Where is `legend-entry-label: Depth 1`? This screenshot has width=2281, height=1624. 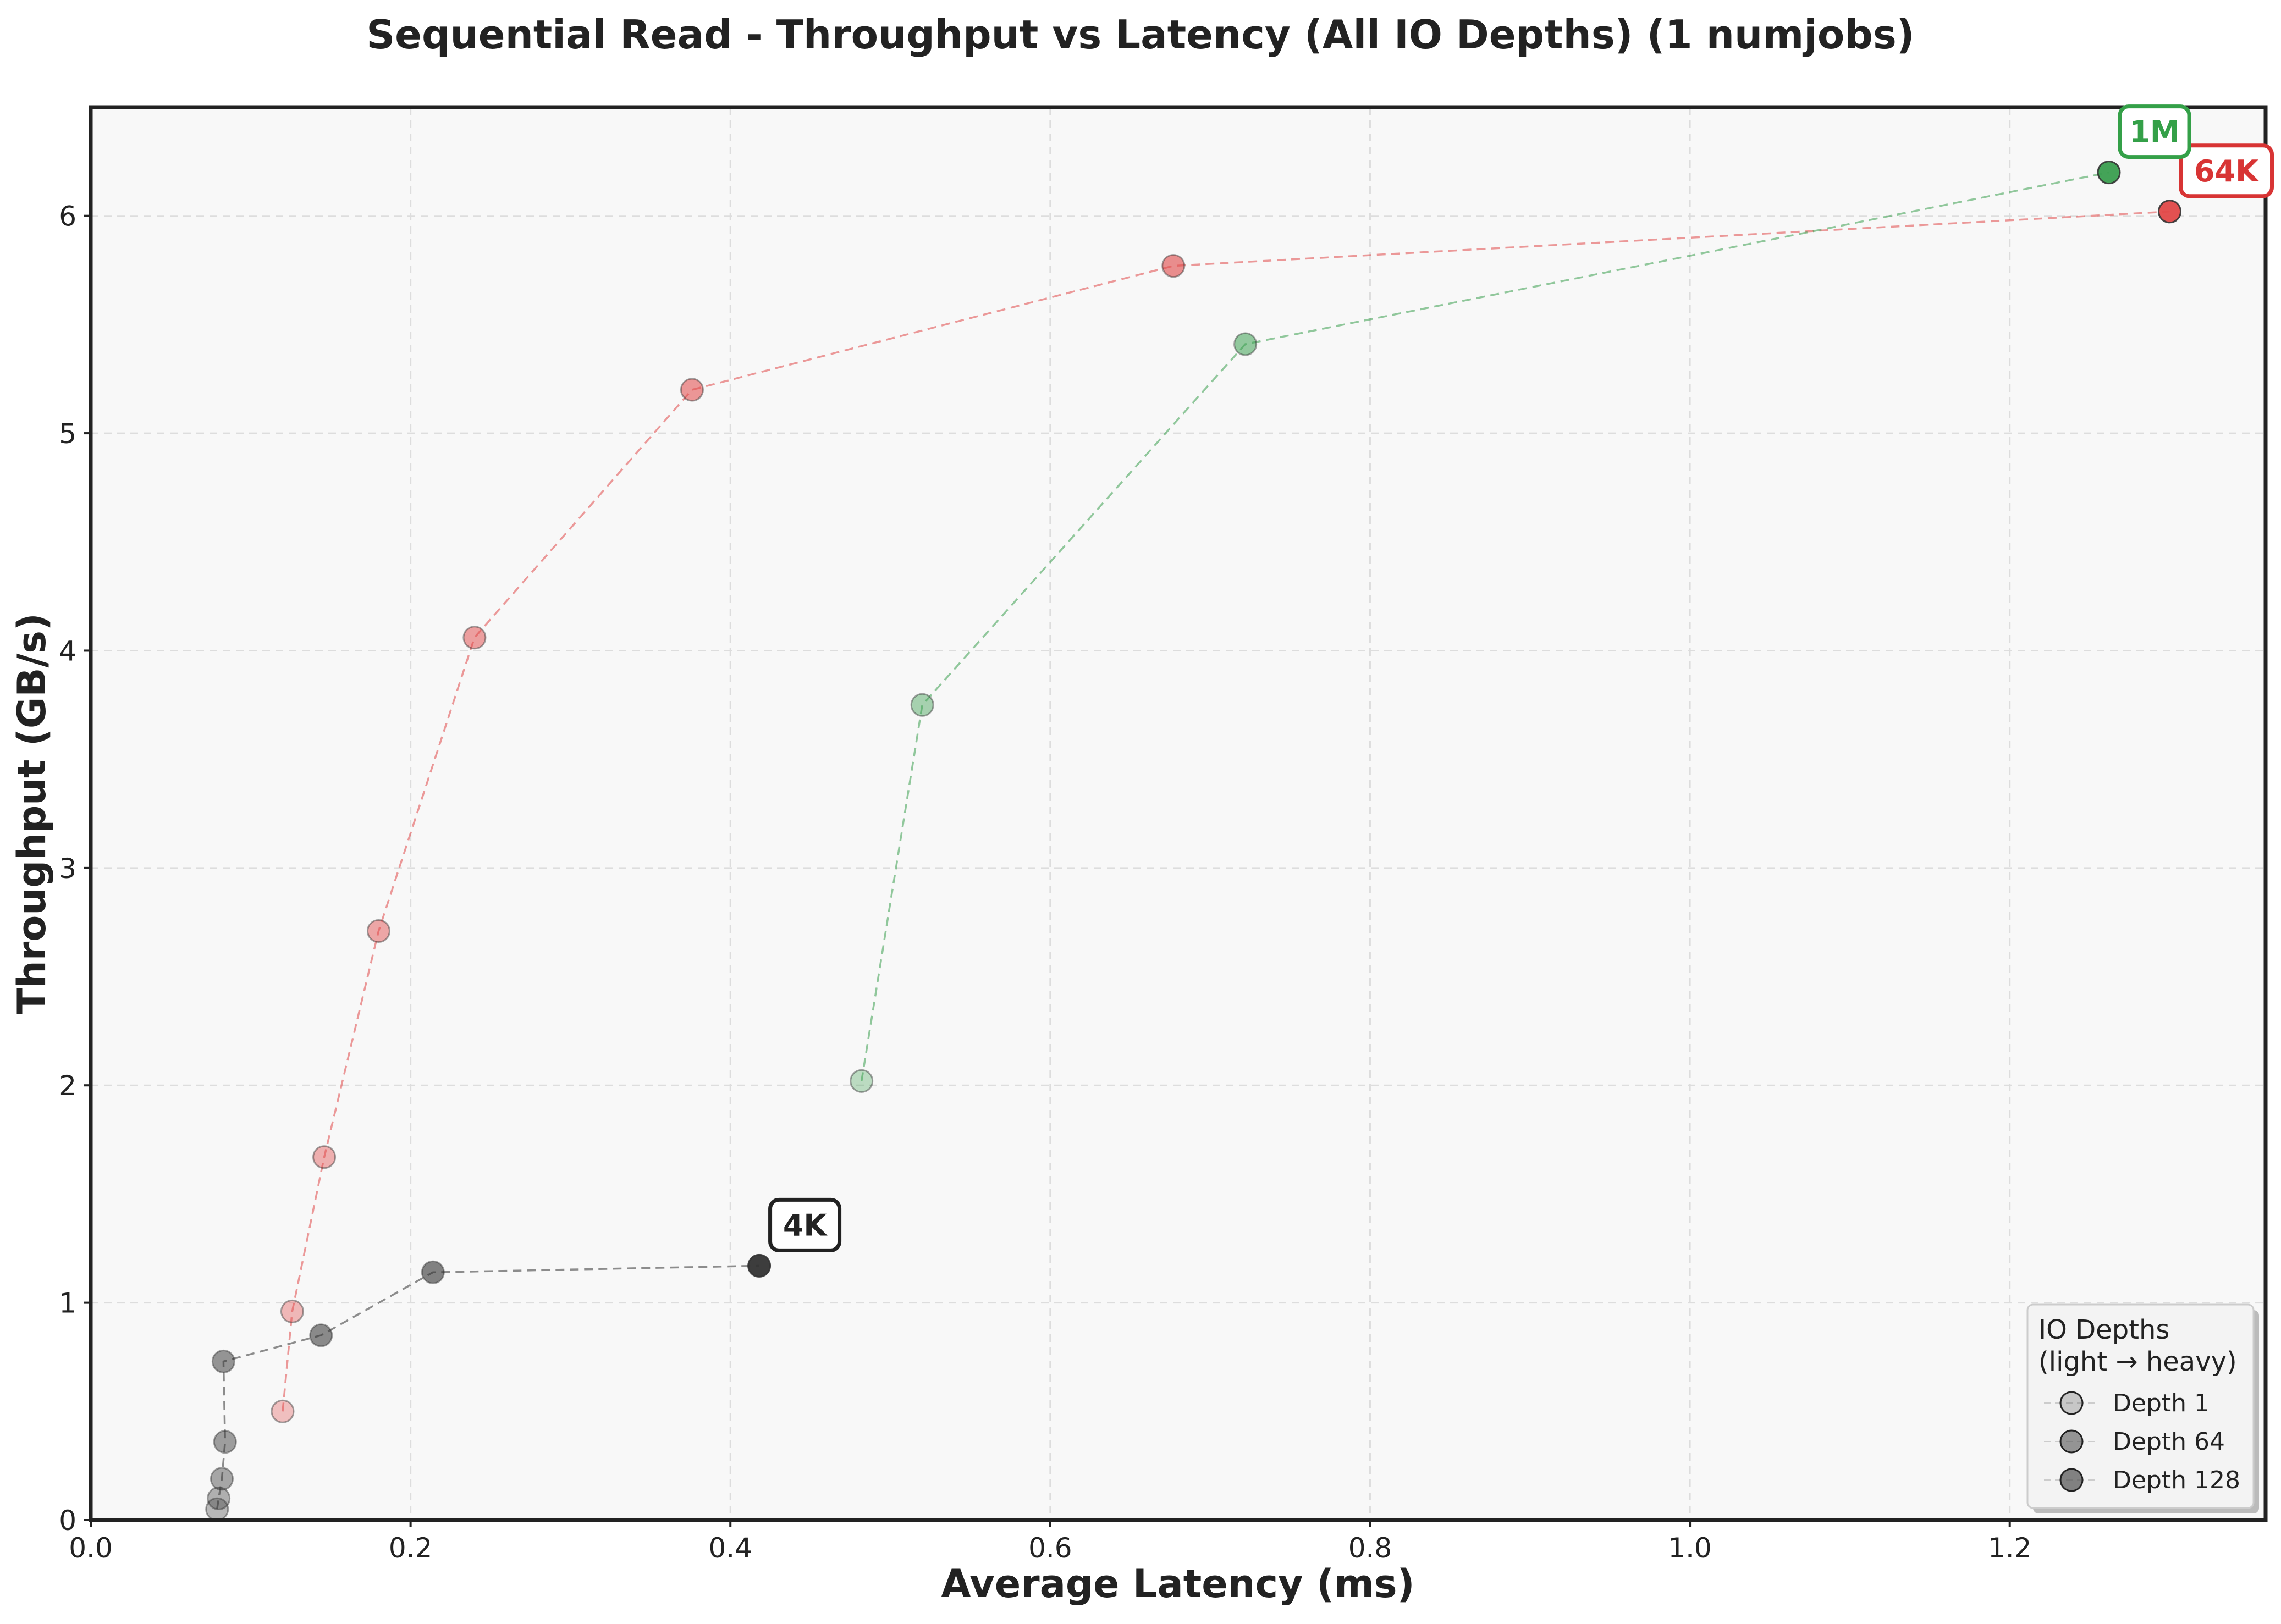
legend-entry-label: Depth 1 is located at coordinates (2161, 1403).